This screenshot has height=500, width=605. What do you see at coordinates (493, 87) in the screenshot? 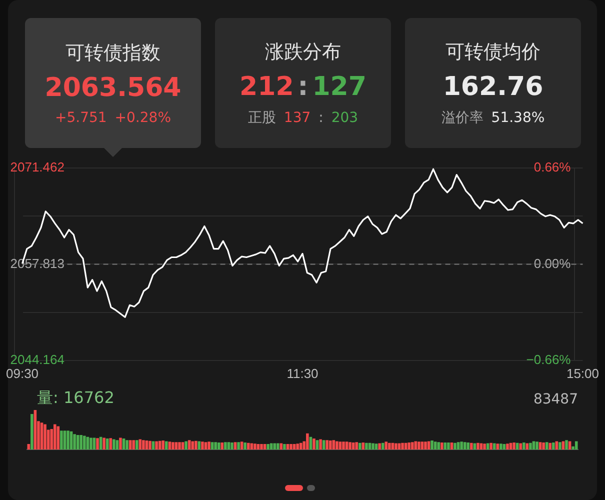
I see `text: 162.76` at bounding box center [493, 87].